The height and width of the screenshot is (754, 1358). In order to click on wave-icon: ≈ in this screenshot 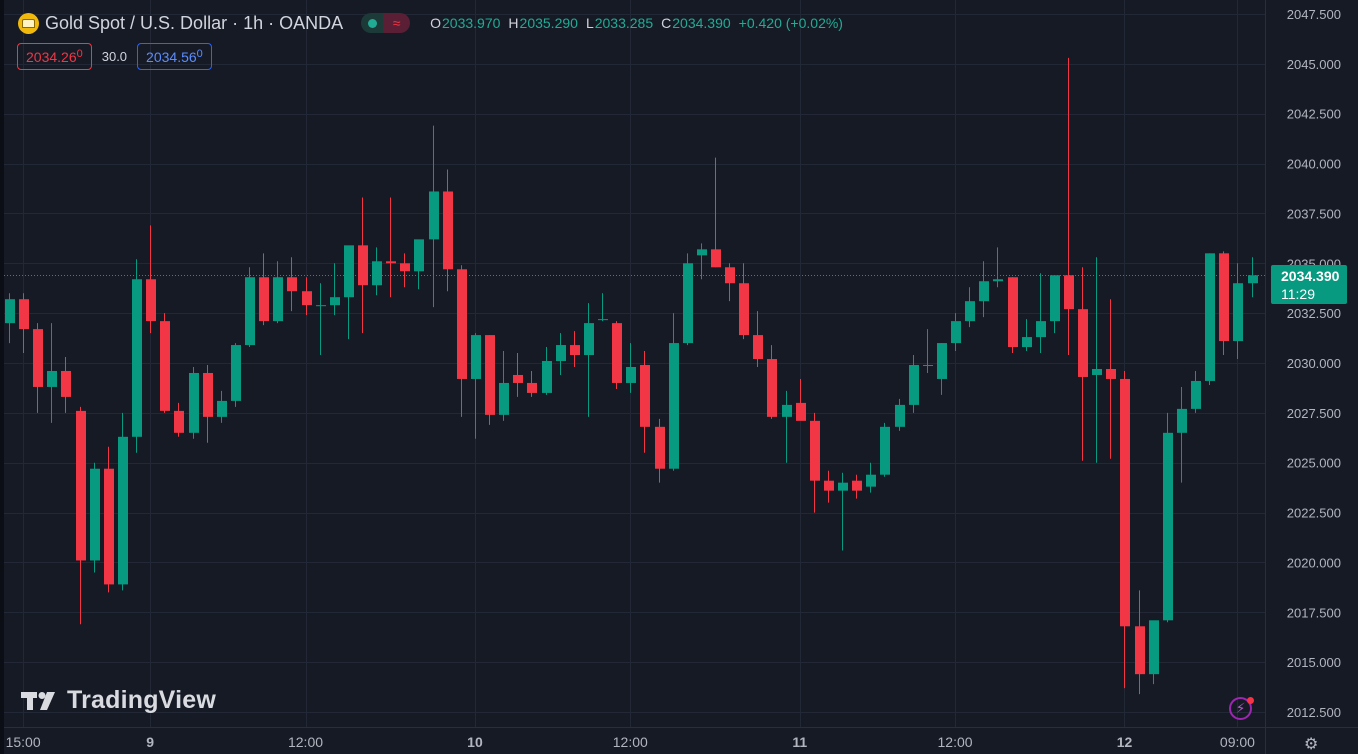, I will do `click(397, 23)`.